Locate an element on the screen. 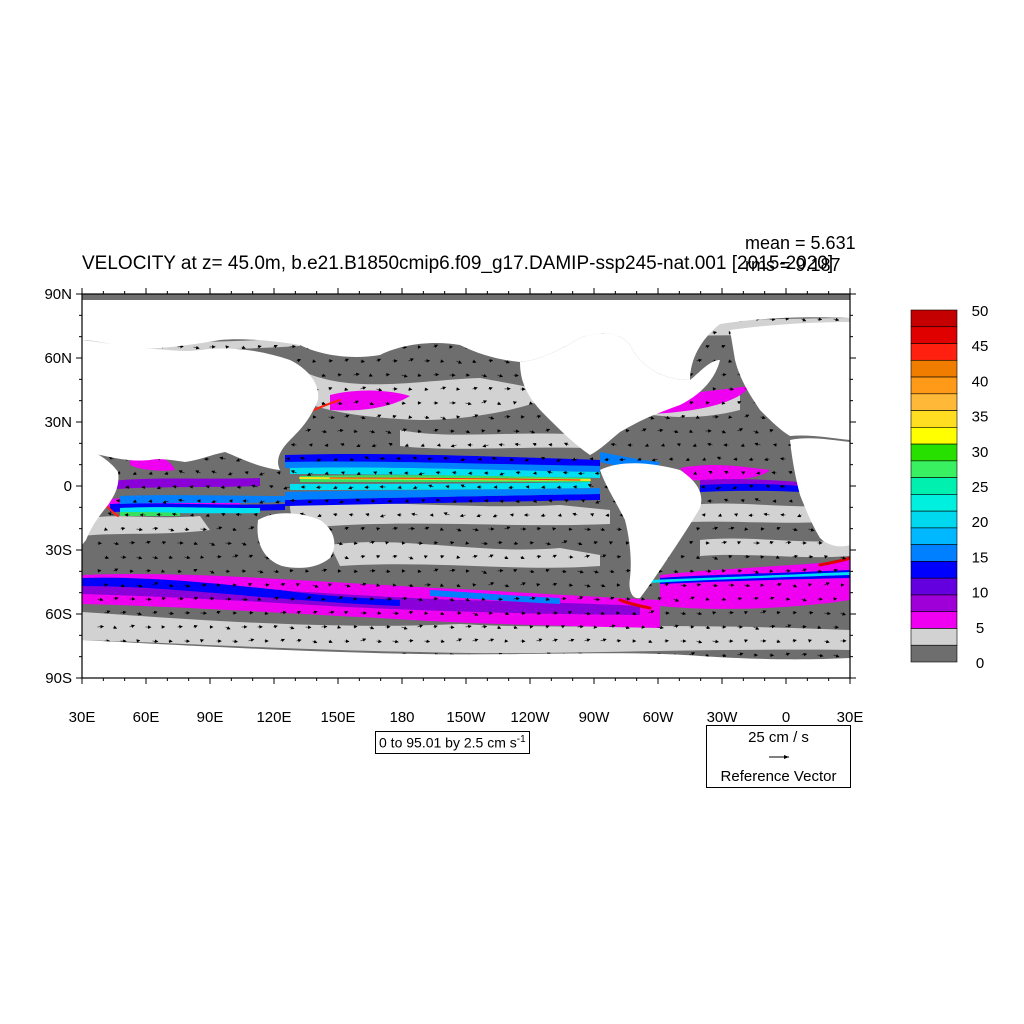 The height and width of the screenshot is (1024, 1024). africa-east is located at coordinates (820, 492).